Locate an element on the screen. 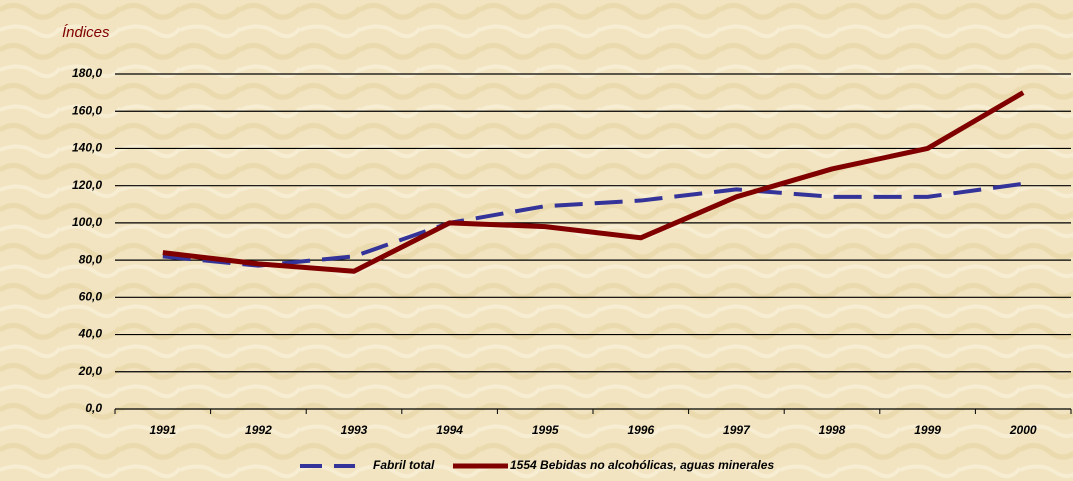  x-tick-label: 2000 is located at coordinates (1023, 430).